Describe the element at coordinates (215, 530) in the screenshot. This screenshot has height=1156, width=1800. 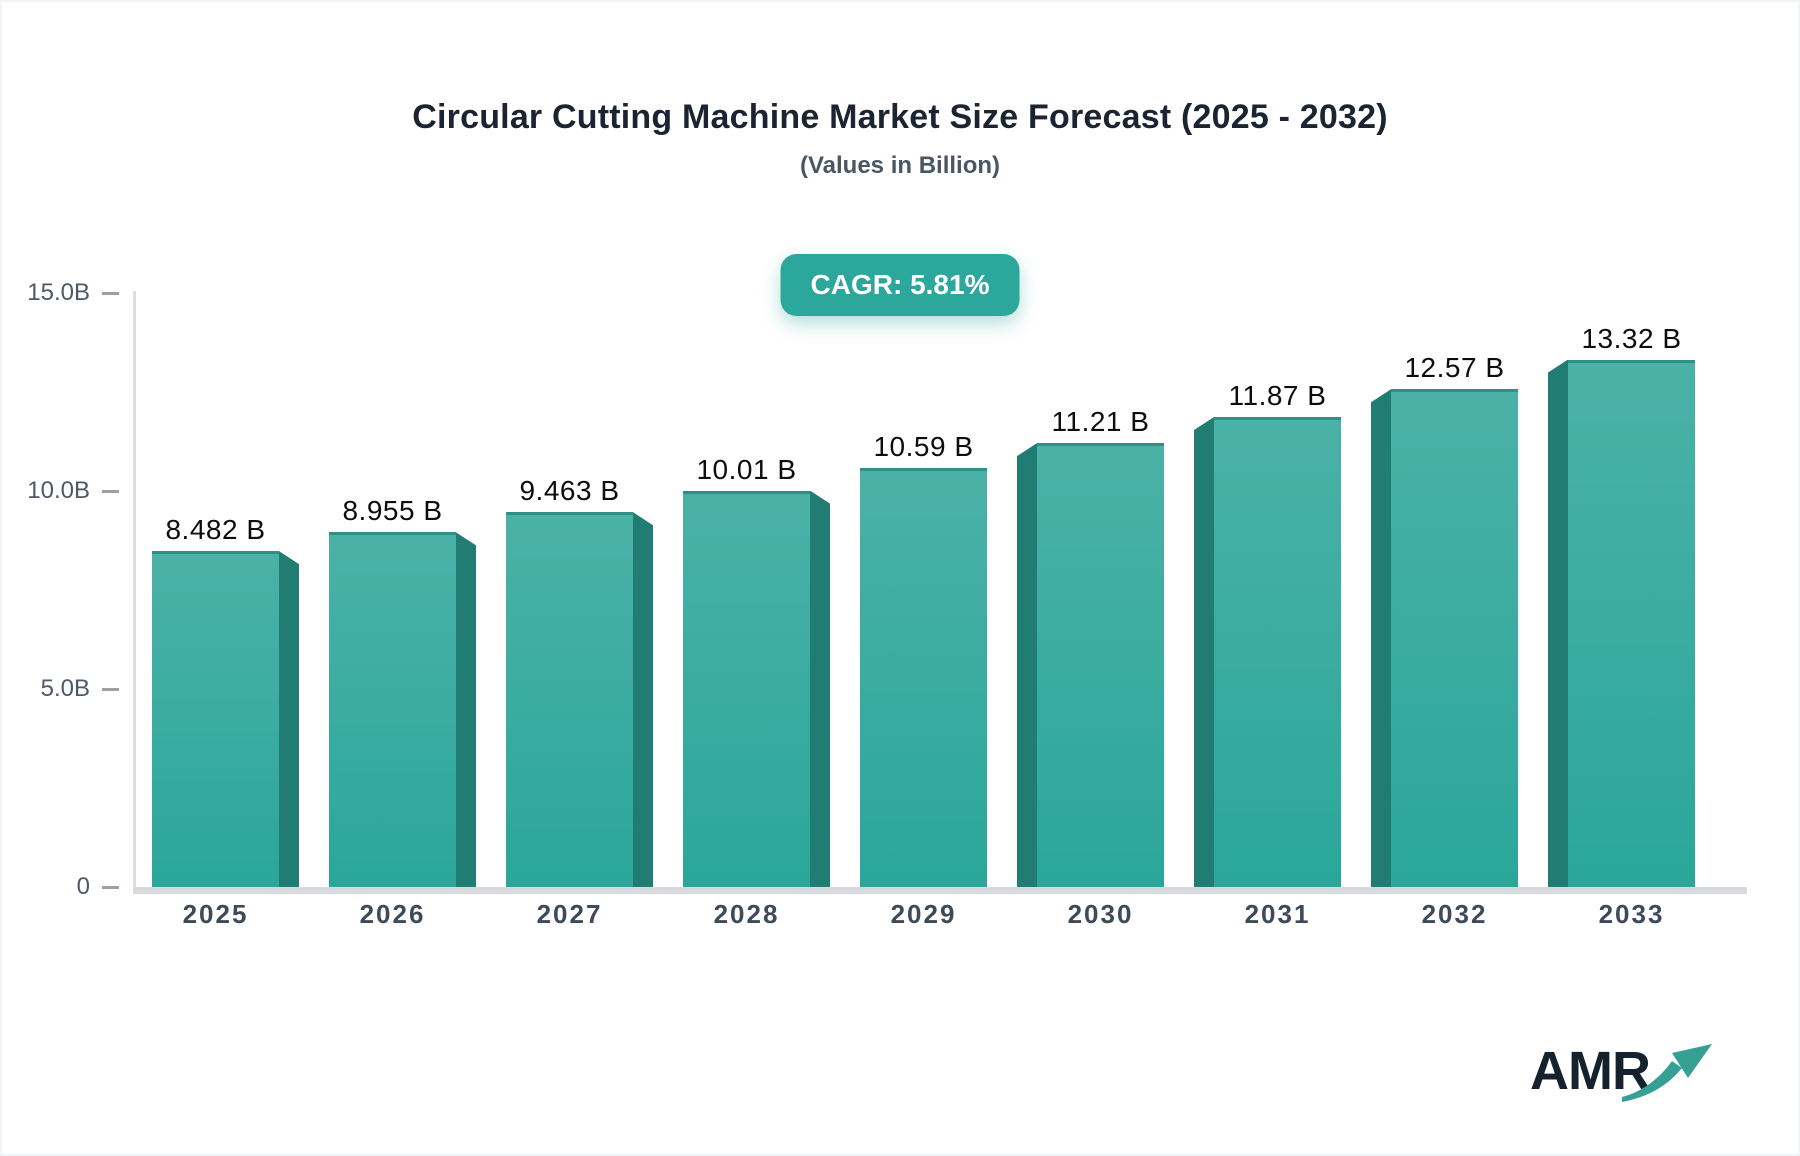
I see `bar-value-label-2025: 8.482 B` at that location.